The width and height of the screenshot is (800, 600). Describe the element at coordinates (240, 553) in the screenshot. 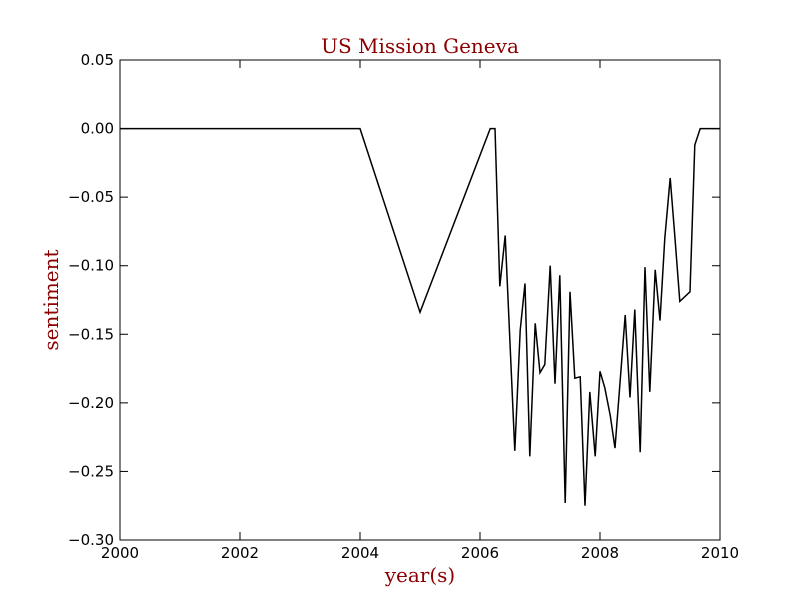

I see `x-tick-label: 2002` at that location.